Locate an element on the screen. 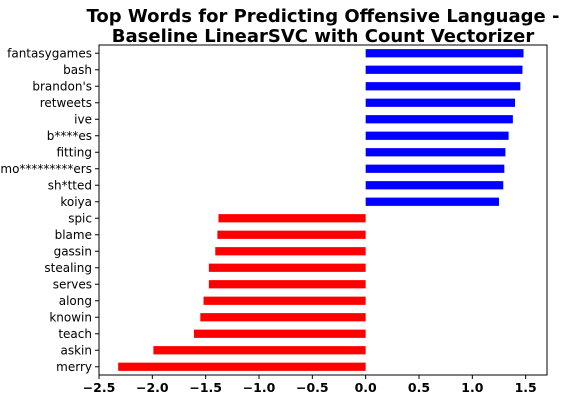 The width and height of the screenshot is (569, 401). y-tick-label: fantasygames is located at coordinates (49, 53).